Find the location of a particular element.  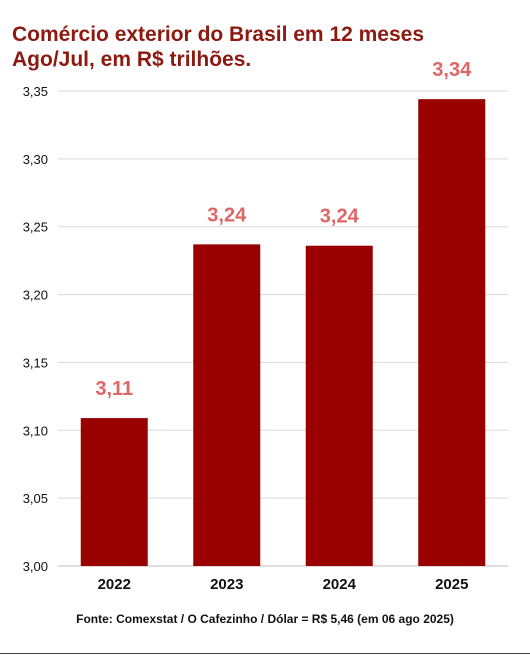

y-tick-label: 3,10 is located at coordinates (35, 430).